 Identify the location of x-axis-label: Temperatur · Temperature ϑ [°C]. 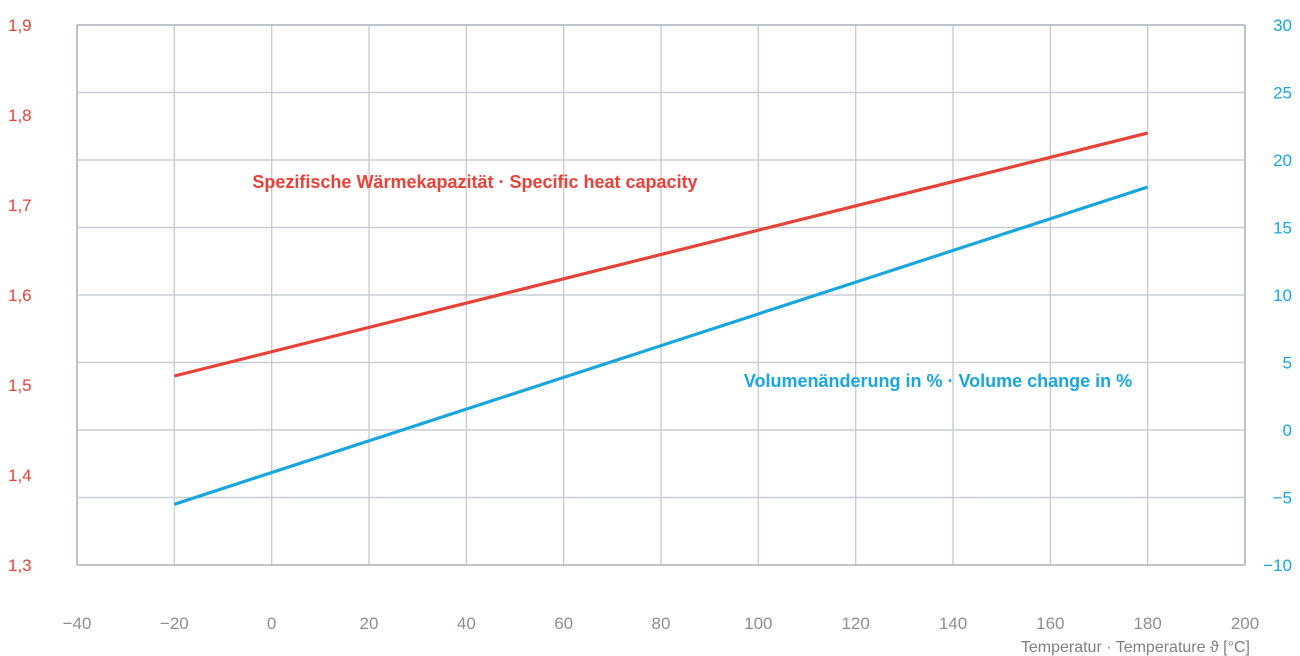
(1135, 647).